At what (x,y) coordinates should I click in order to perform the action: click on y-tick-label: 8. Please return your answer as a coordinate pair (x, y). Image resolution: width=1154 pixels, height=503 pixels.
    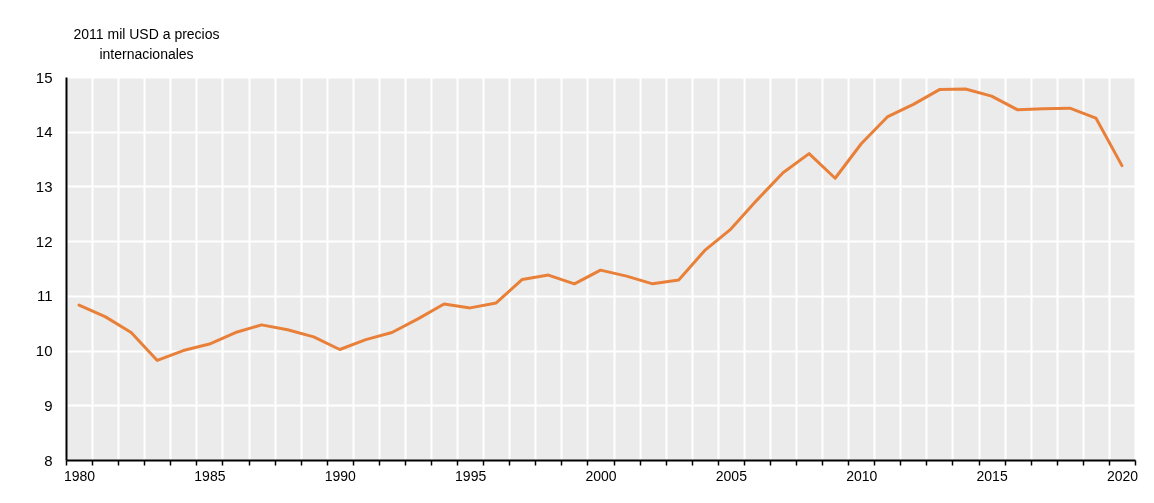
    Looking at the image, I should click on (48, 460).